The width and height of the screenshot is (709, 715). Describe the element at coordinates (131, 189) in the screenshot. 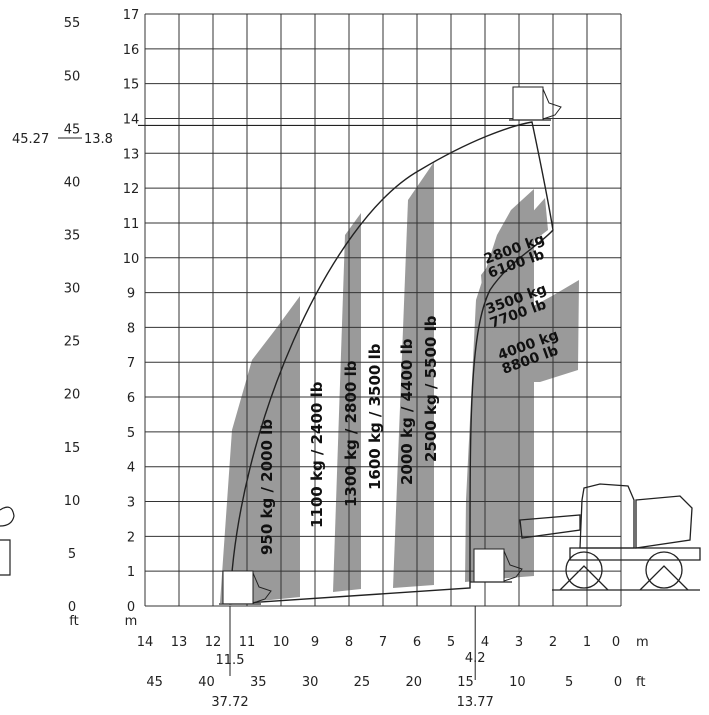

I see `y-m-tick-label: 12` at that location.